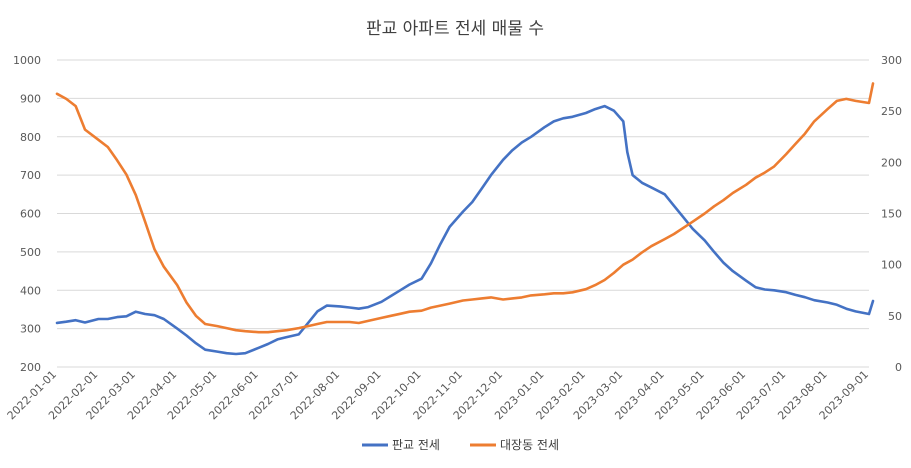 The width and height of the screenshot is (911, 468). What do you see at coordinates (460, 445) in the screenshot?
I see `legend: 판교 전세 대장동 전세` at bounding box center [460, 445].